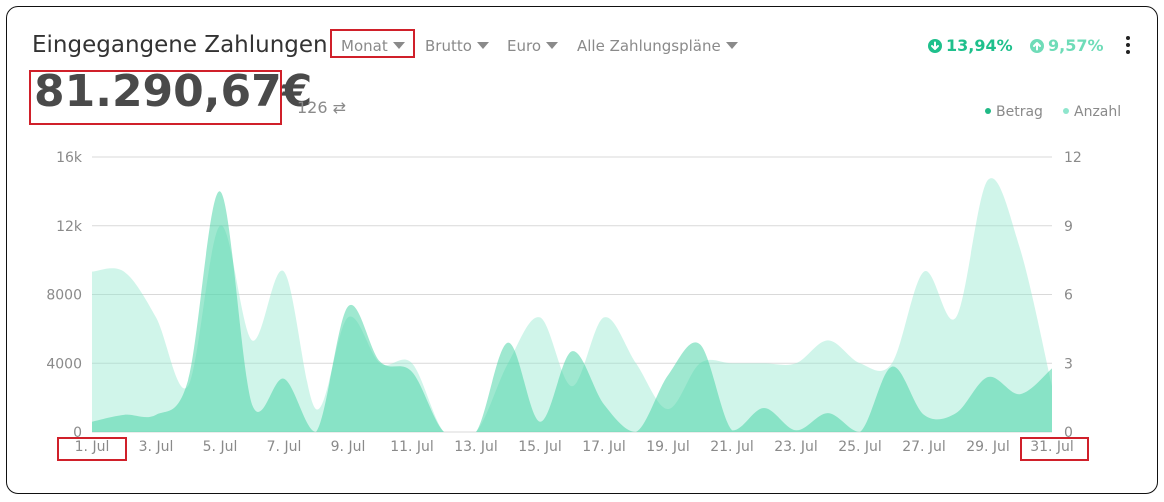  What do you see at coordinates (448, 46) in the screenshot?
I see `gross-dropdown-label: Brutto` at bounding box center [448, 46].